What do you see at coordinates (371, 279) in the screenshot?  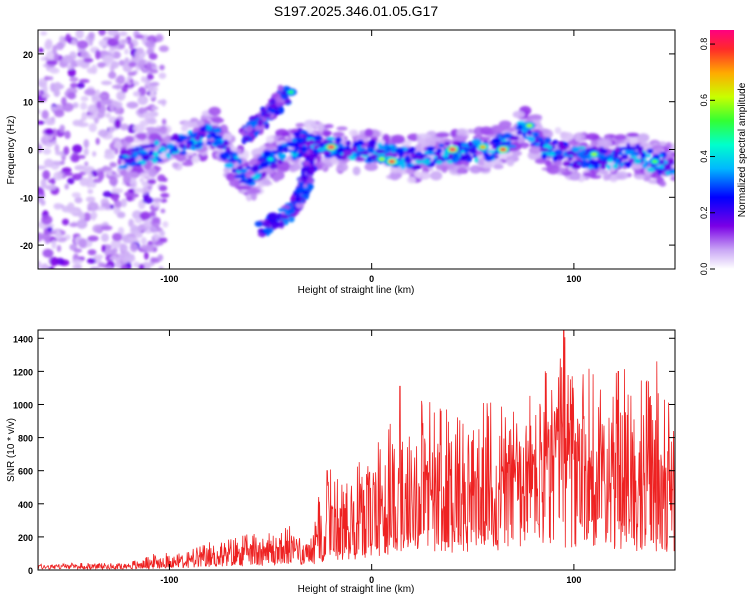 I see `x-tick-label: 0` at bounding box center [371, 279].